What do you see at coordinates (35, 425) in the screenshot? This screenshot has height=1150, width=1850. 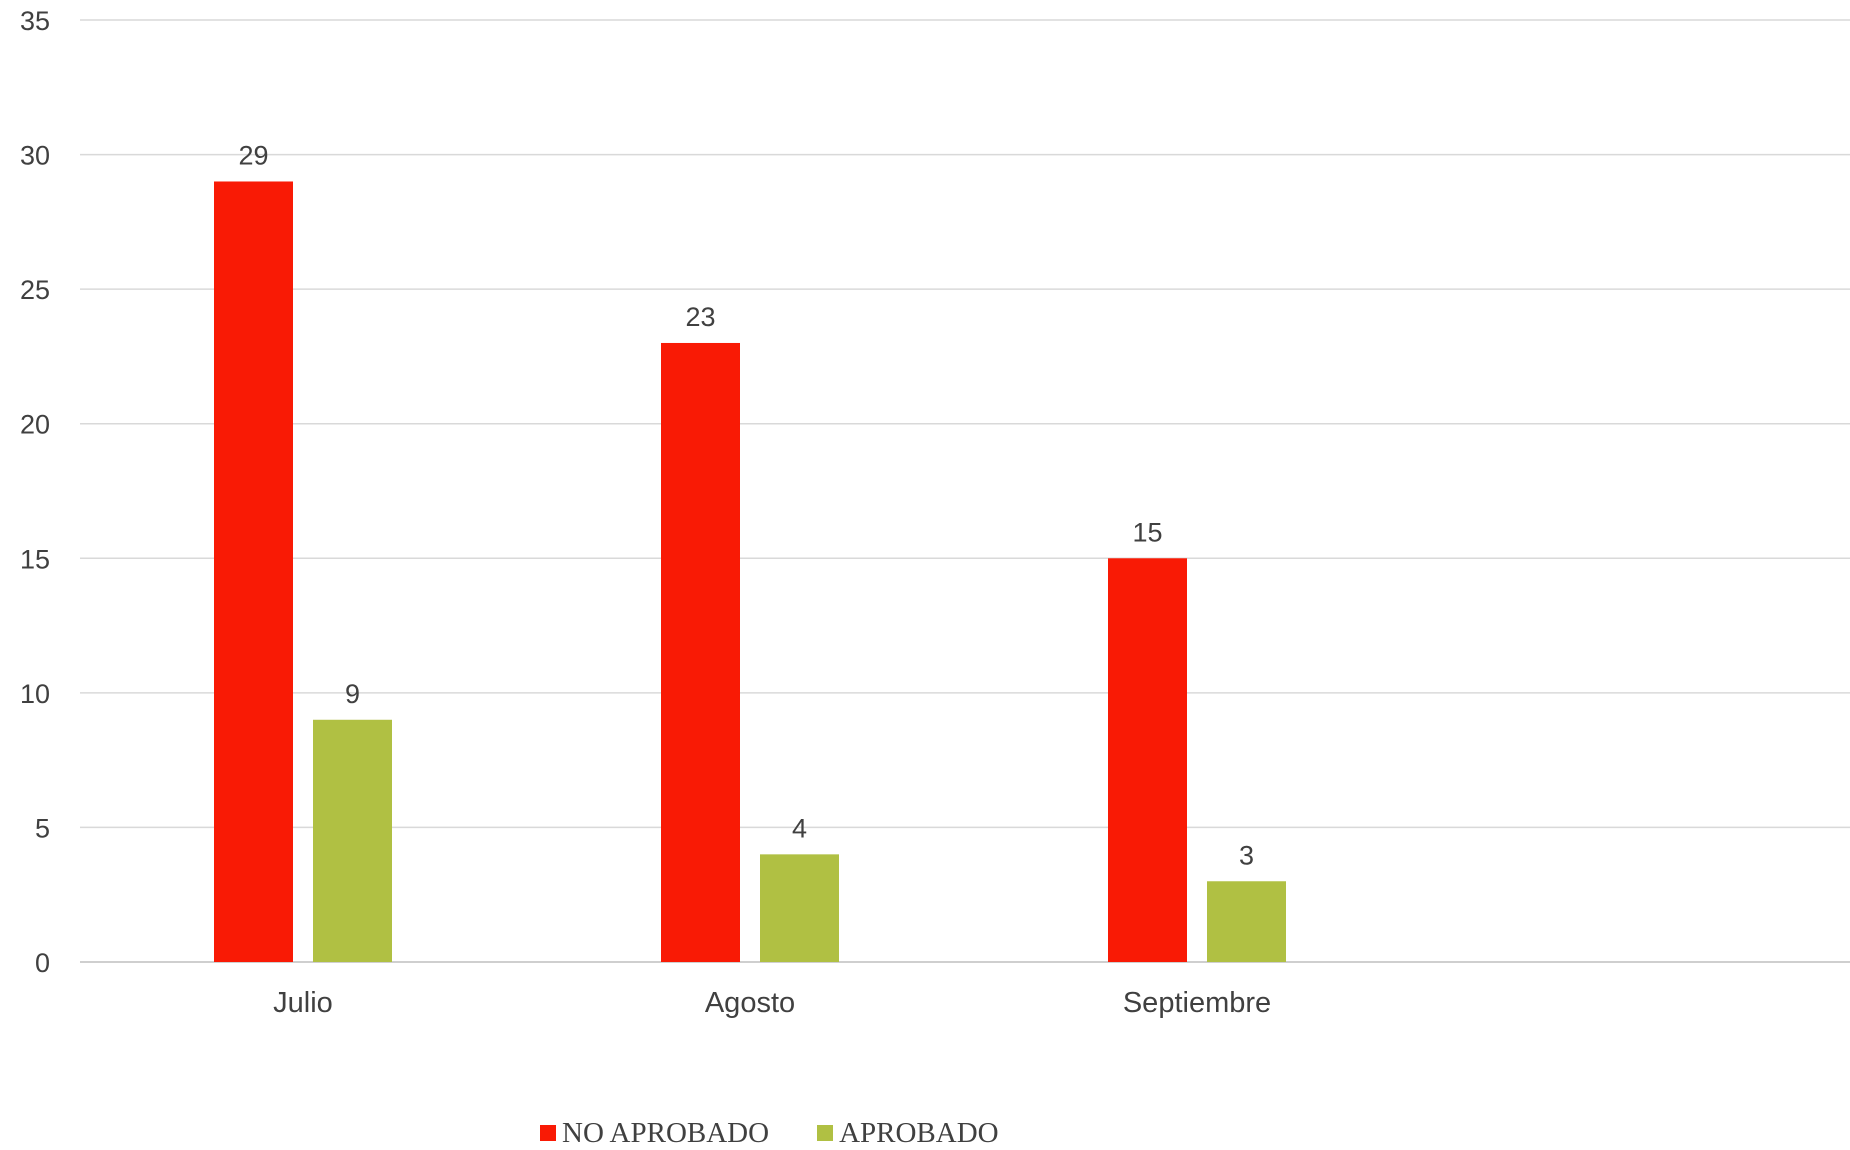 I see `y-tick-label: 20` at bounding box center [35, 425].